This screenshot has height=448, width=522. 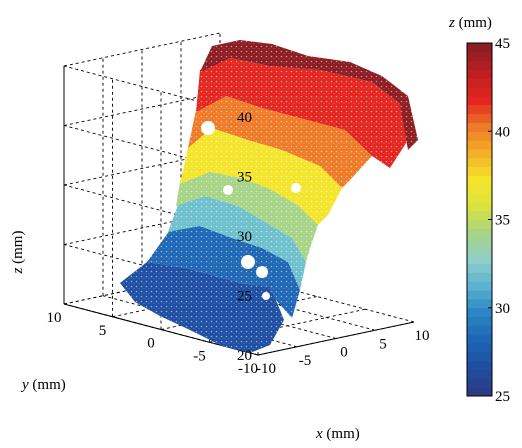 What do you see at coordinates (502, 309) in the screenshot?
I see `colorbar-tick-label: 30` at bounding box center [502, 309].